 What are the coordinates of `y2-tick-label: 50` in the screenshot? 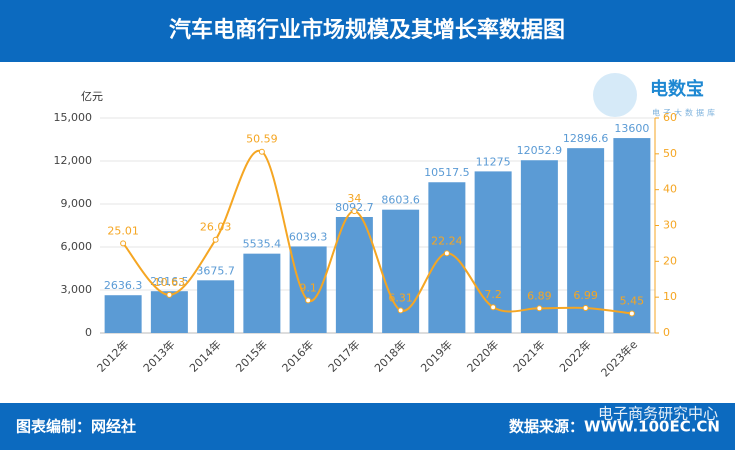 It's located at (670, 153).